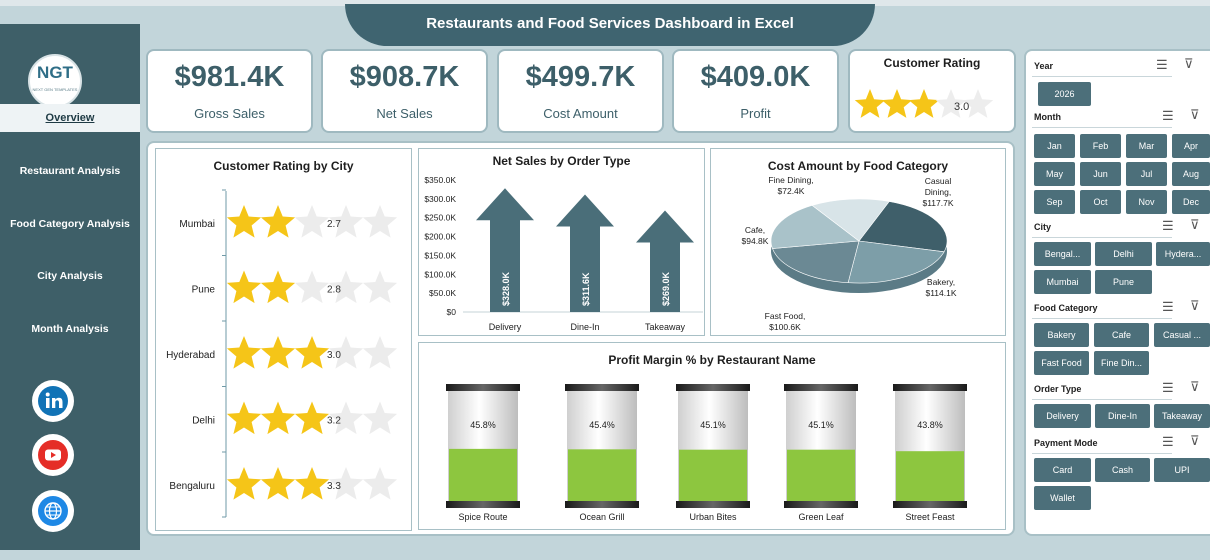 This screenshot has width=1210, height=560. Describe the element at coordinates (1054, 174) in the screenshot. I see `slicer-month-item: May` at that location.